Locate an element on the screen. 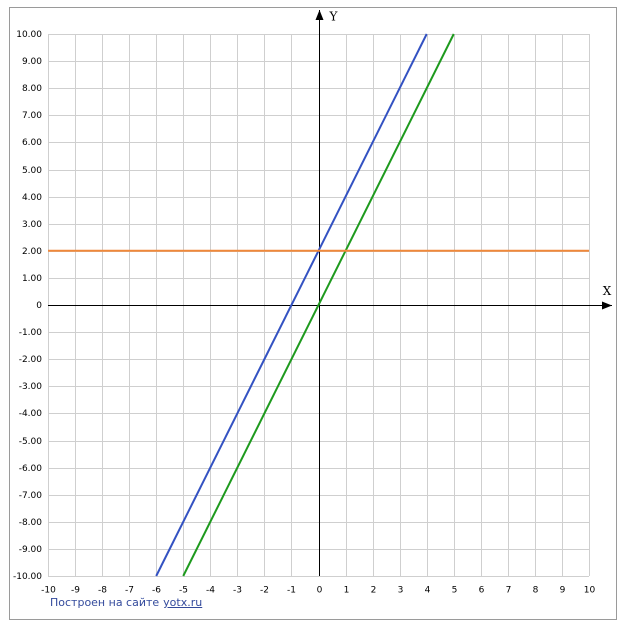  x-tick-label: -4 is located at coordinates (210, 591).